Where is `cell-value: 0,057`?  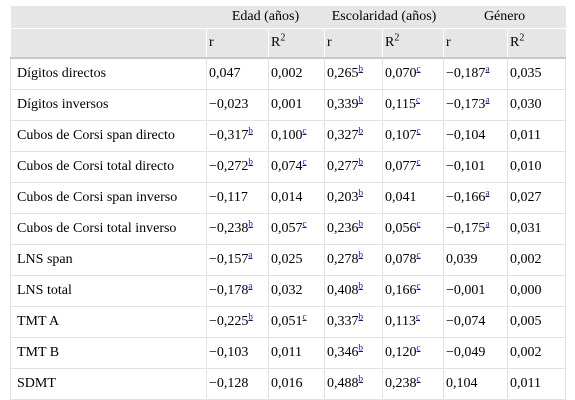 cell-value: 0,057 is located at coordinates (287, 228).